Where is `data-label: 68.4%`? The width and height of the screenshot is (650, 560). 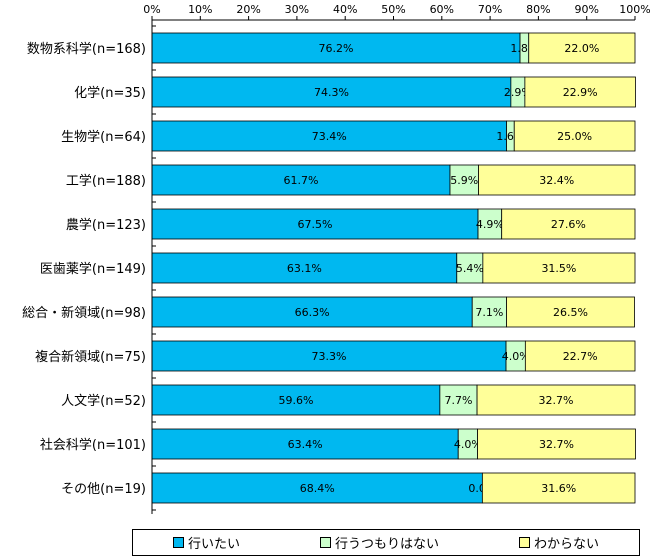
data-label: 68.4% is located at coordinates (317, 488).